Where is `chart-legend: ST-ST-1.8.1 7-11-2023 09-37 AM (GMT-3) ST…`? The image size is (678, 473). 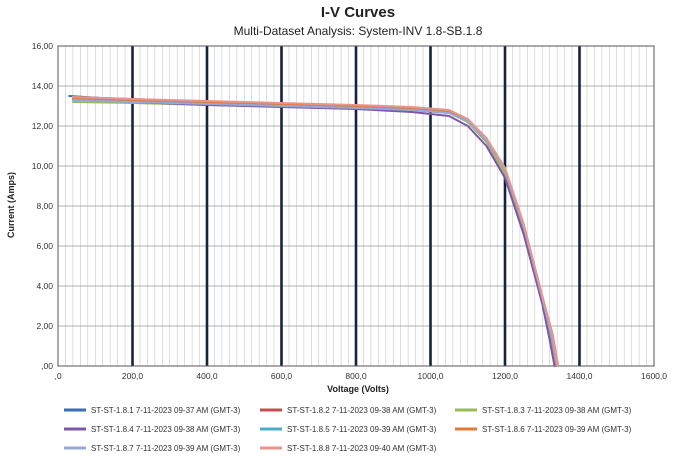
chart-legend: ST-ST-1.8.1 7-11-2023 09-37 AM (GMT-3) ST… is located at coordinates (348, 429).